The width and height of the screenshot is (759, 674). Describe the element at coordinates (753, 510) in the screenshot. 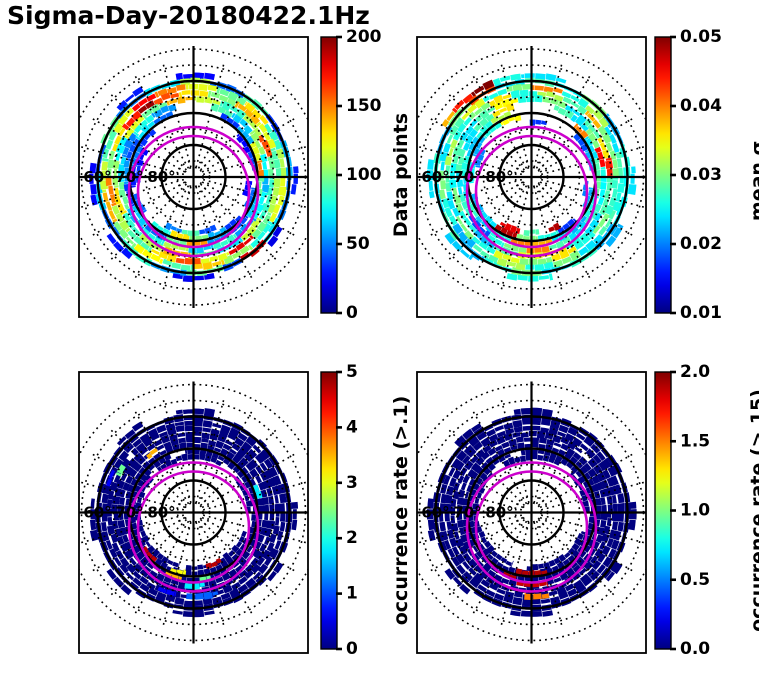

I see `colorbar-axis-label: occurrence rate (>.15)` at that location.